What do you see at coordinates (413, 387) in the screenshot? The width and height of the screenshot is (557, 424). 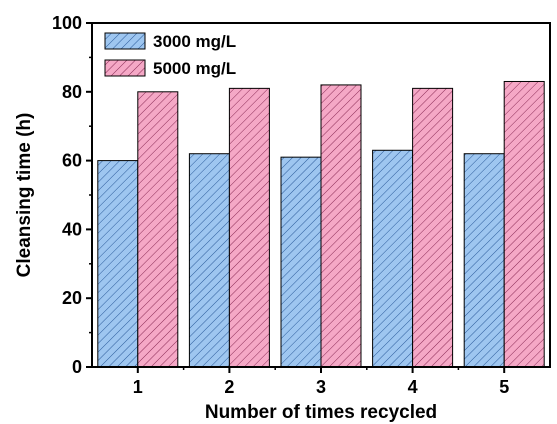 I see `x-tick-label: 4` at bounding box center [413, 387].